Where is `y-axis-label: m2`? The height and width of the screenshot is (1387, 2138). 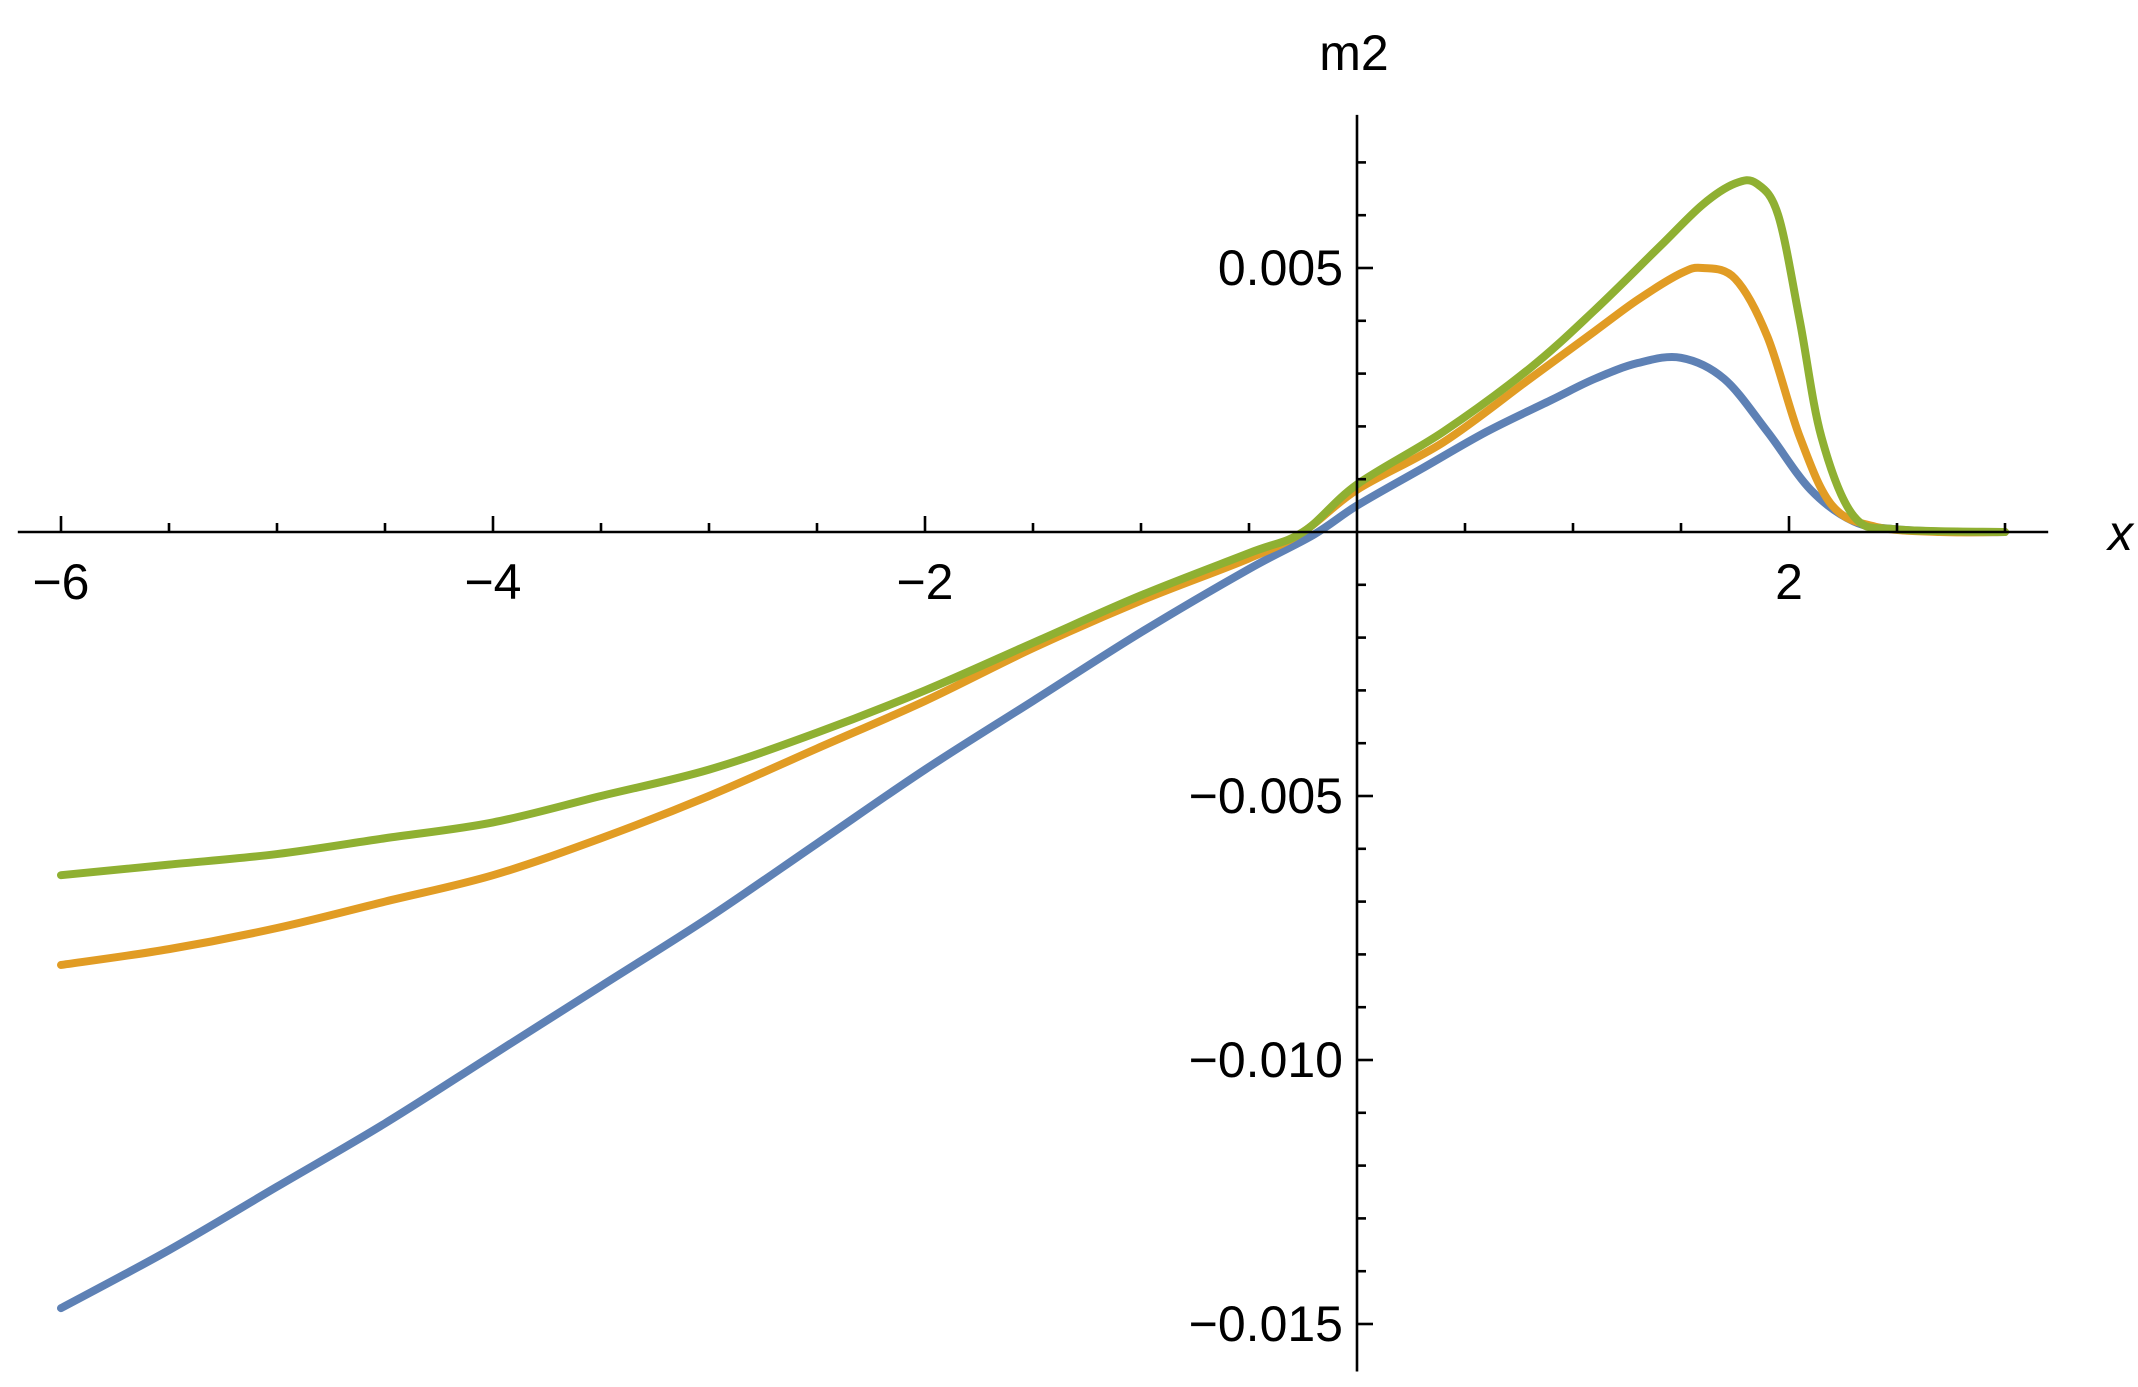 y-axis-label: m2 is located at coordinates (1353, 53).